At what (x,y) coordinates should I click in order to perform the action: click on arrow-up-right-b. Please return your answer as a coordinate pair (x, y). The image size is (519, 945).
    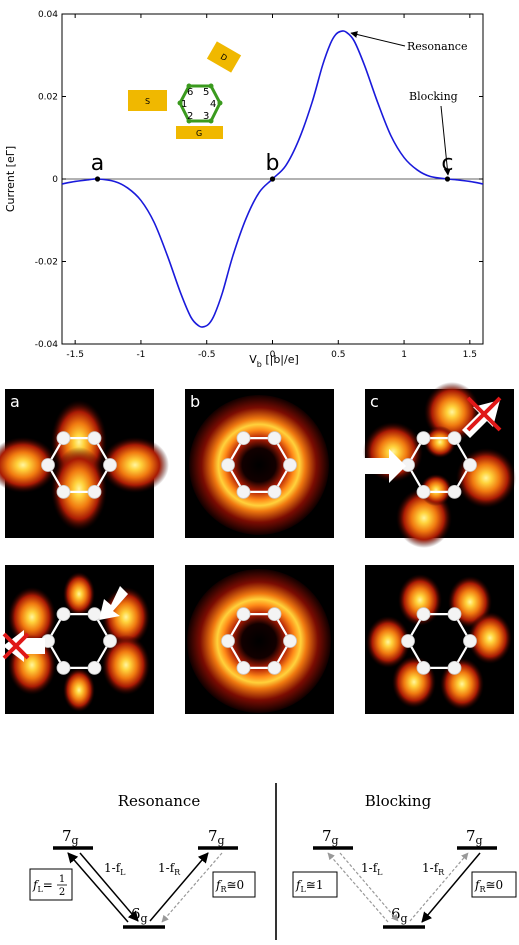
    Looking at the image, I should click on (439, 887).